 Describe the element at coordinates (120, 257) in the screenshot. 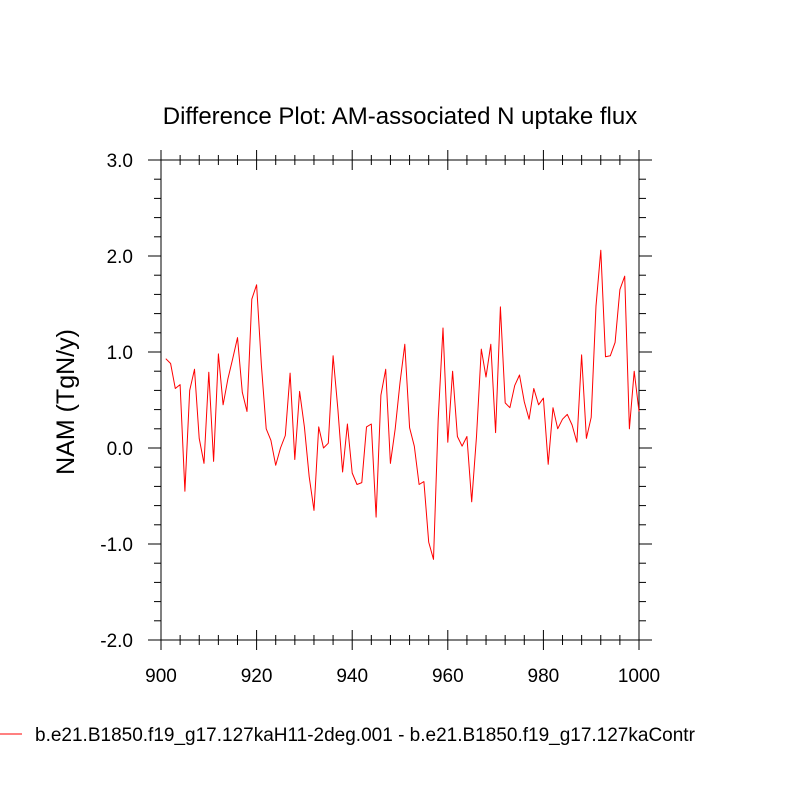

I see `y-tick-label: 2.0` at that location.